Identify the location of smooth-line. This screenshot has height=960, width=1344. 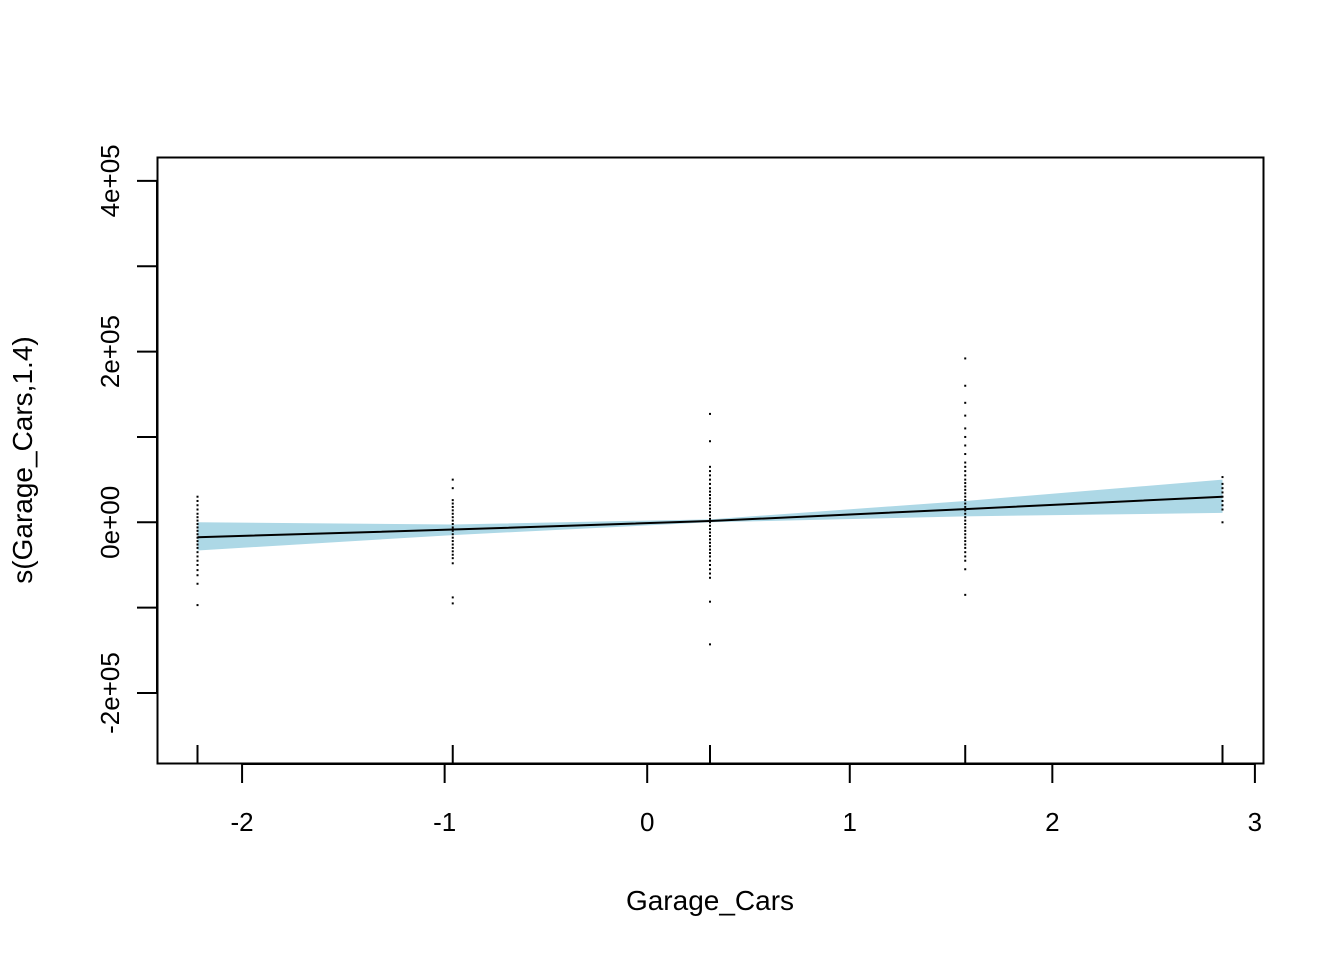
(710, 517).